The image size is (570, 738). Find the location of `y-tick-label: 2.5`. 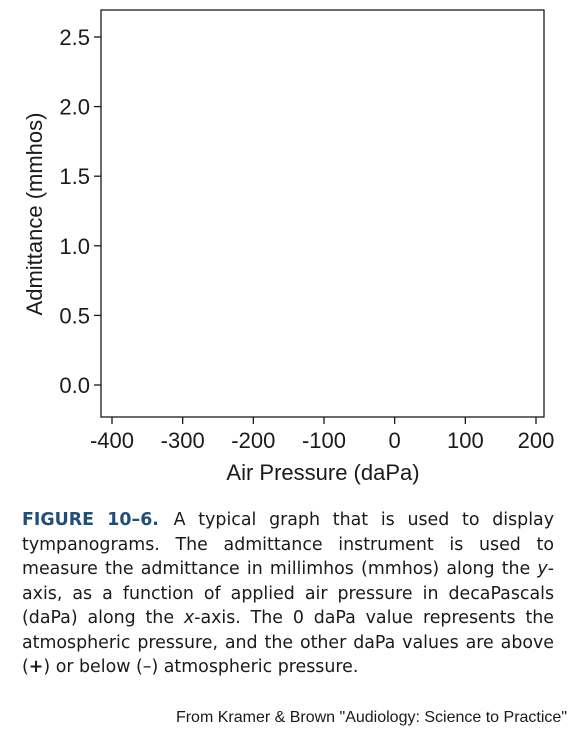

y-tick-label: 2.5 is located at coordinates (74, 37).